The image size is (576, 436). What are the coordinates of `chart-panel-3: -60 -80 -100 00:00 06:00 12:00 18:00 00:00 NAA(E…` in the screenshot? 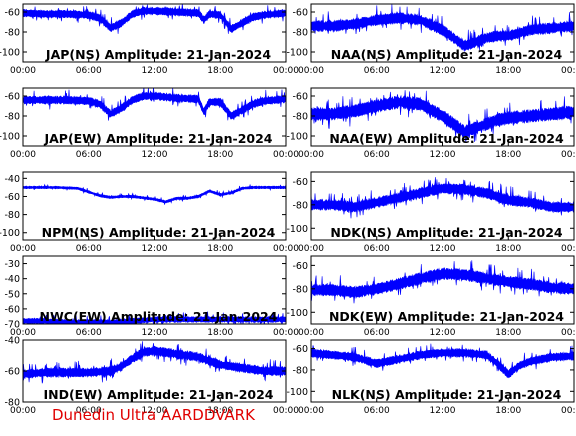 It's located at (431, 123).